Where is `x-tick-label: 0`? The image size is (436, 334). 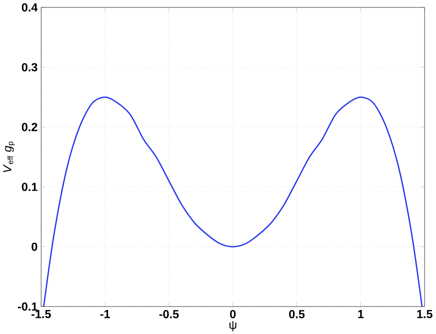
x-tick-label: 0 is located at coordinates (233, 314).